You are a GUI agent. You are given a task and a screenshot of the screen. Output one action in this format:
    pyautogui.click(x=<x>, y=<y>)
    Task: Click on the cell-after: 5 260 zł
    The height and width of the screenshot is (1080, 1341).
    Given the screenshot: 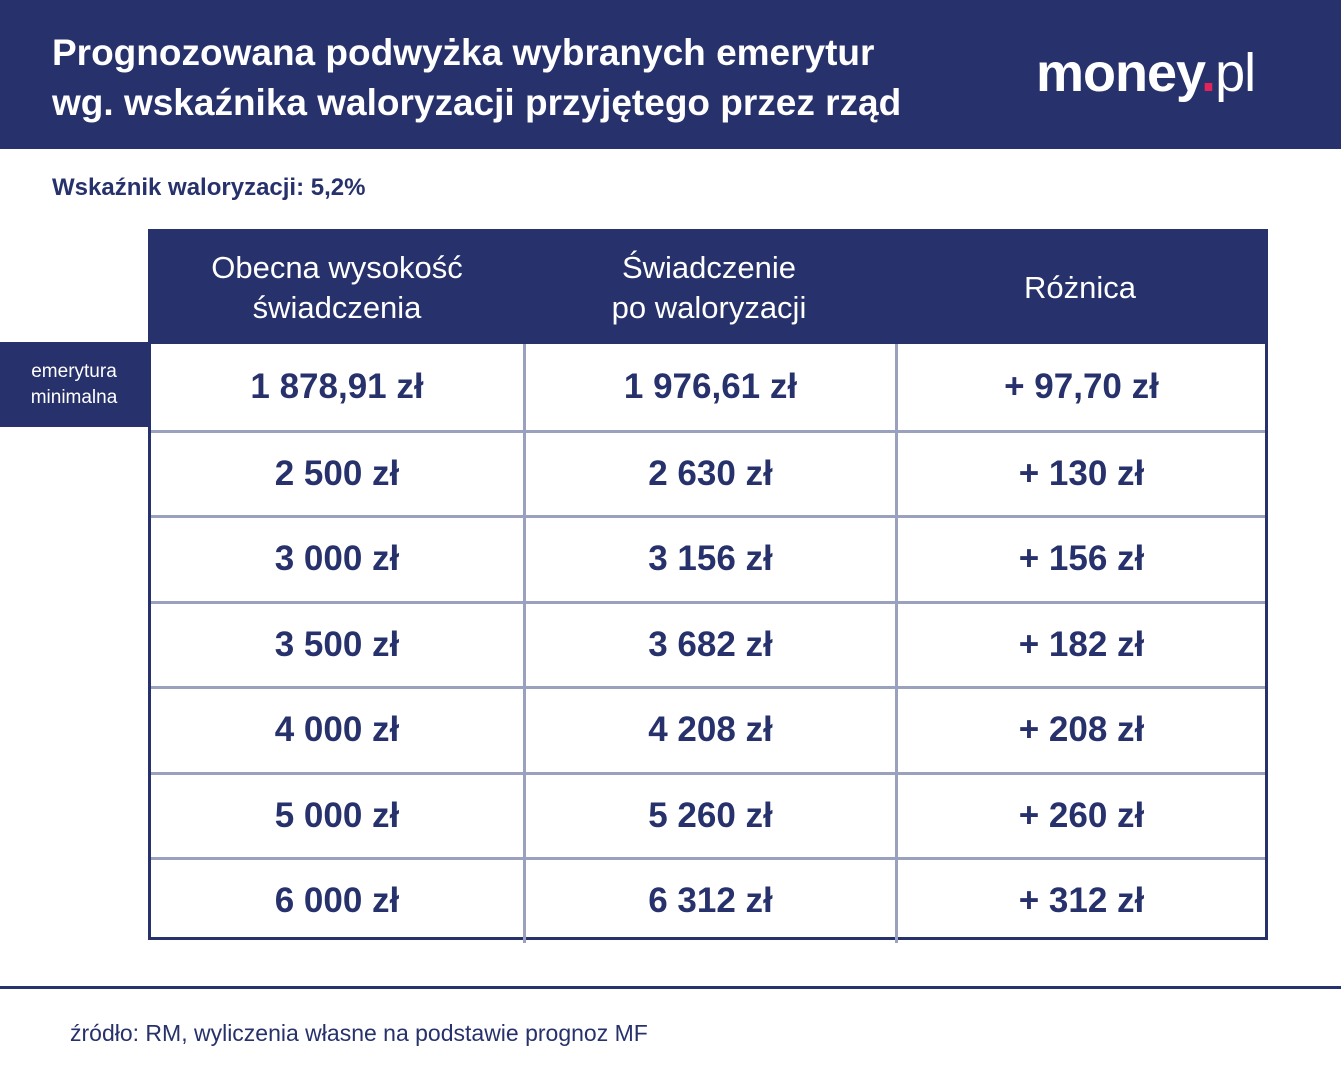 What is the action you would take?
    pyautogui.click(x=709, y=815)
    